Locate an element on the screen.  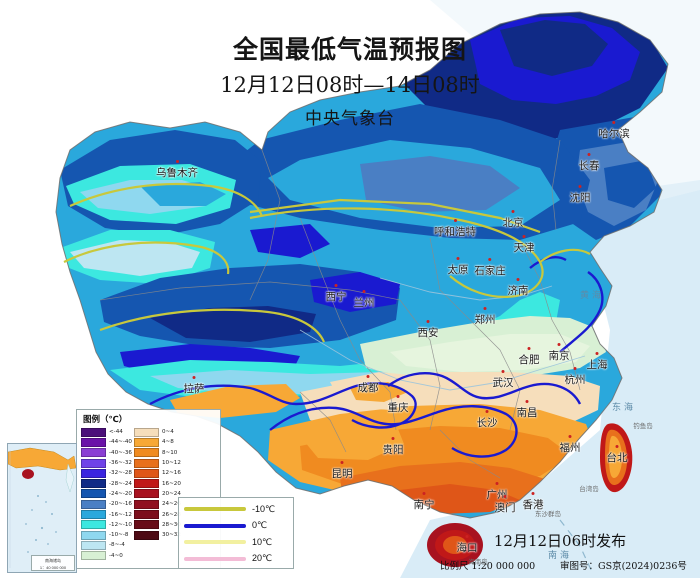
legend-range-label: 12~16 is located at coordinates (171, 473).